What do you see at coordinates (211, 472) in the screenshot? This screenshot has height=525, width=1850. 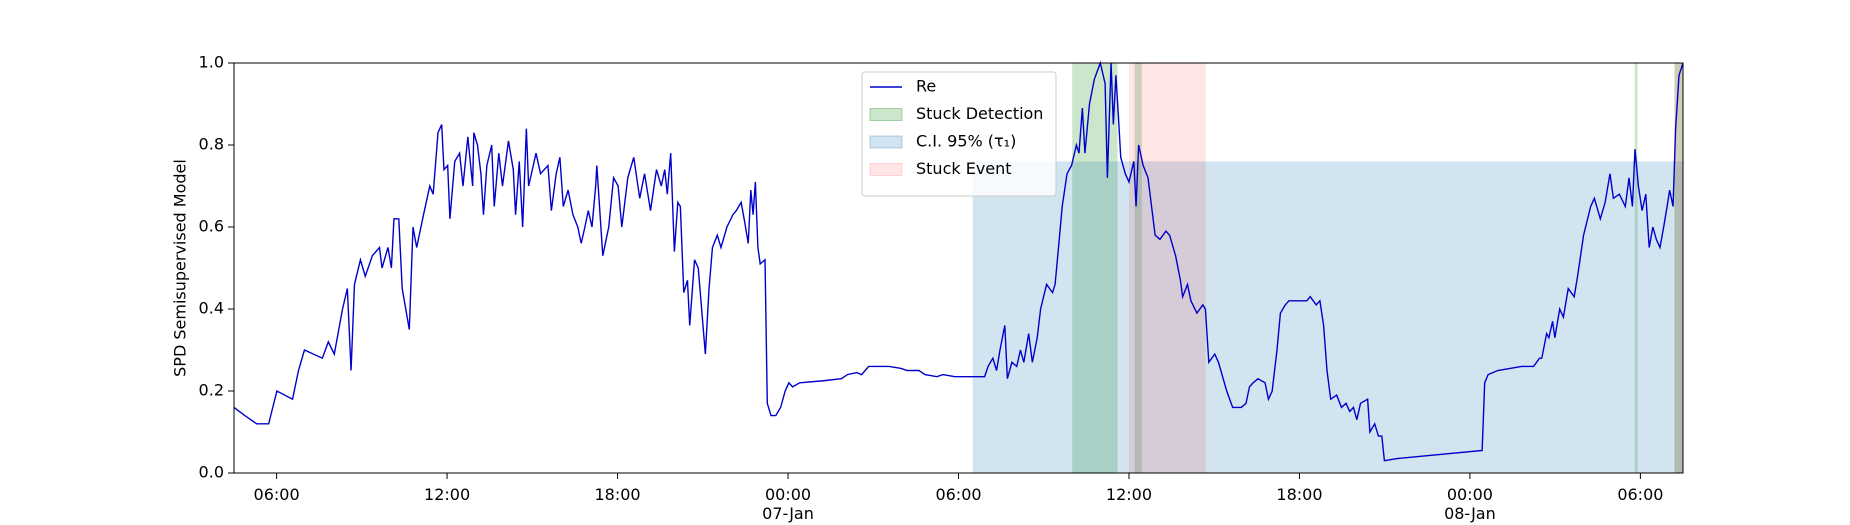 I see `y-tick-label: 0.0` at bounding box center [211, 472].